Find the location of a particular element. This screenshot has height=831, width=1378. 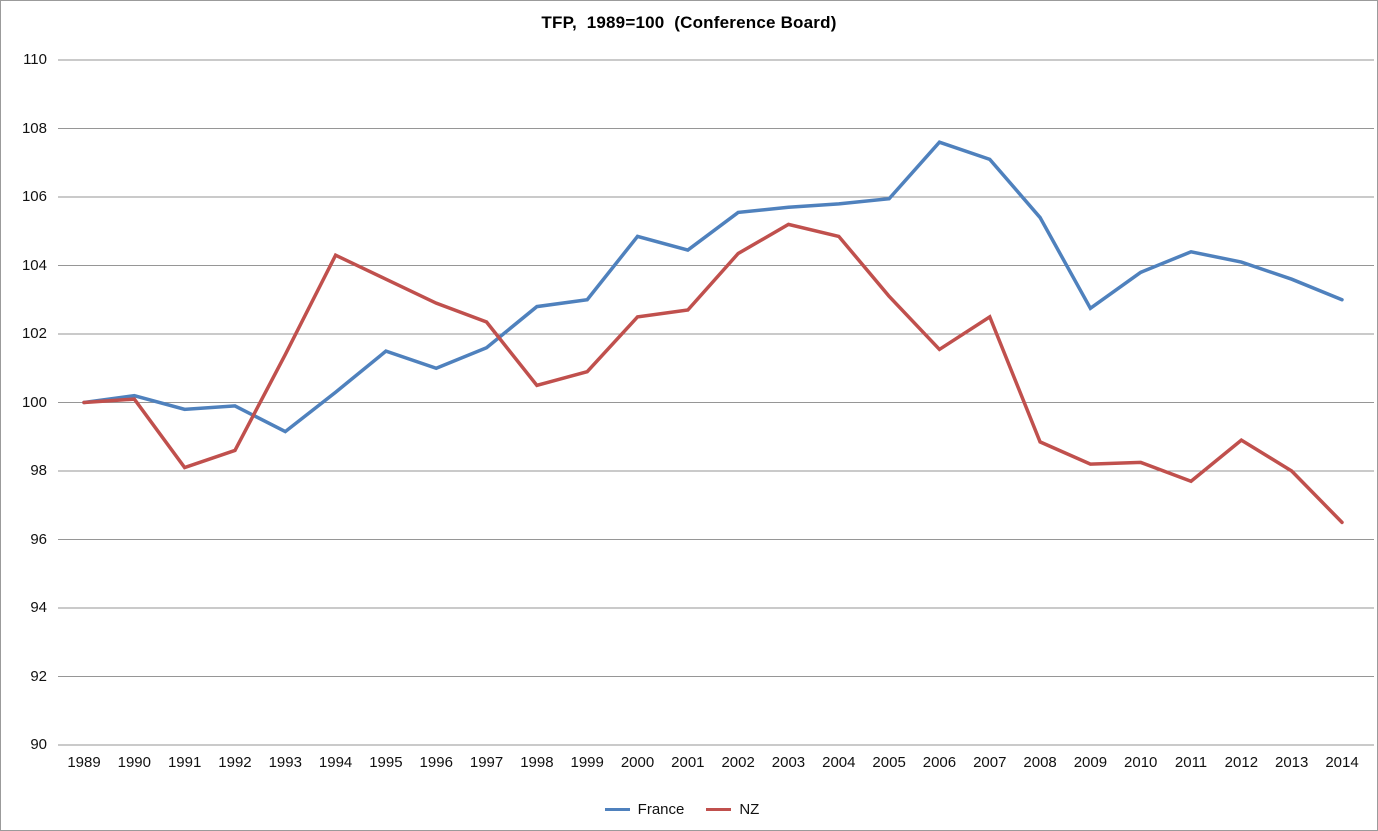

y-tick-label: 98 is located at coordinates (38, 470).